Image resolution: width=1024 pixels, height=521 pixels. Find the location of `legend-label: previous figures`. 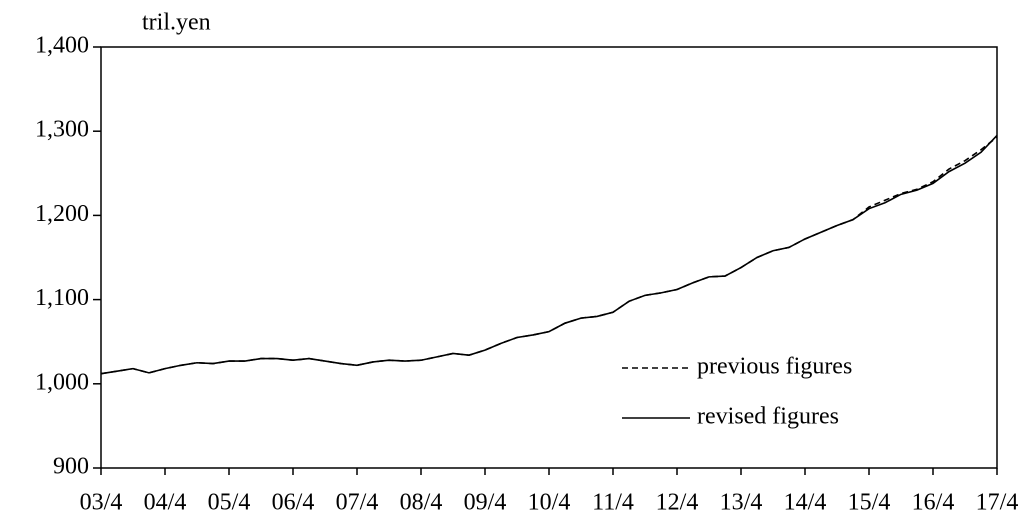

legend-label: previous figures is located at coordinates (774, 367).